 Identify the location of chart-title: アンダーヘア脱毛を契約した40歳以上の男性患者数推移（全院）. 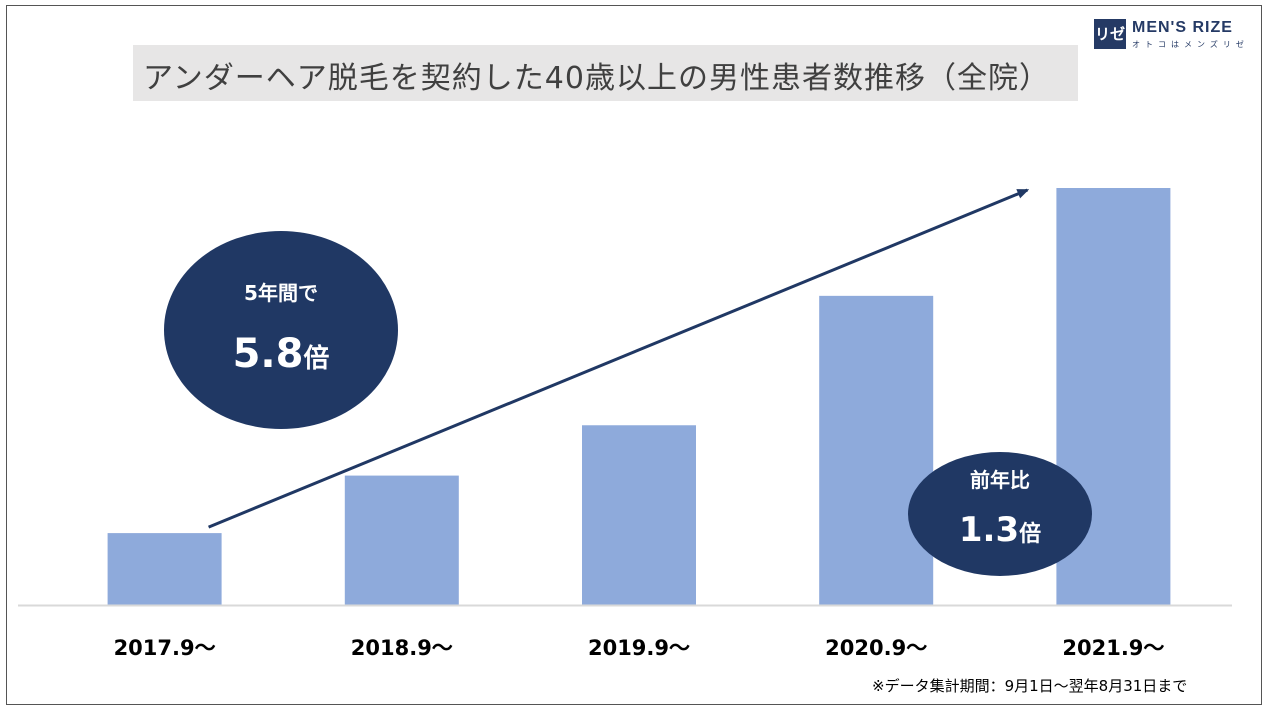
(596, 78).